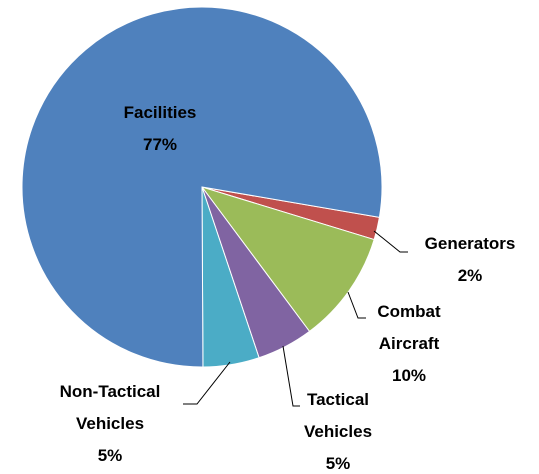  Describe the element at coordinates (409, 375) in the screenshot. I see `value-label: 10%` at that location.